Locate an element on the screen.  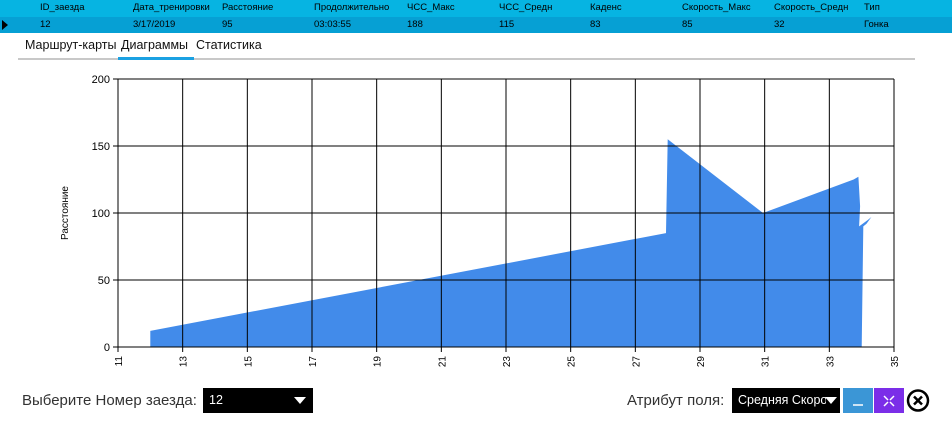
col-header: Скорость_Макс is located at coordinates (716, 7).